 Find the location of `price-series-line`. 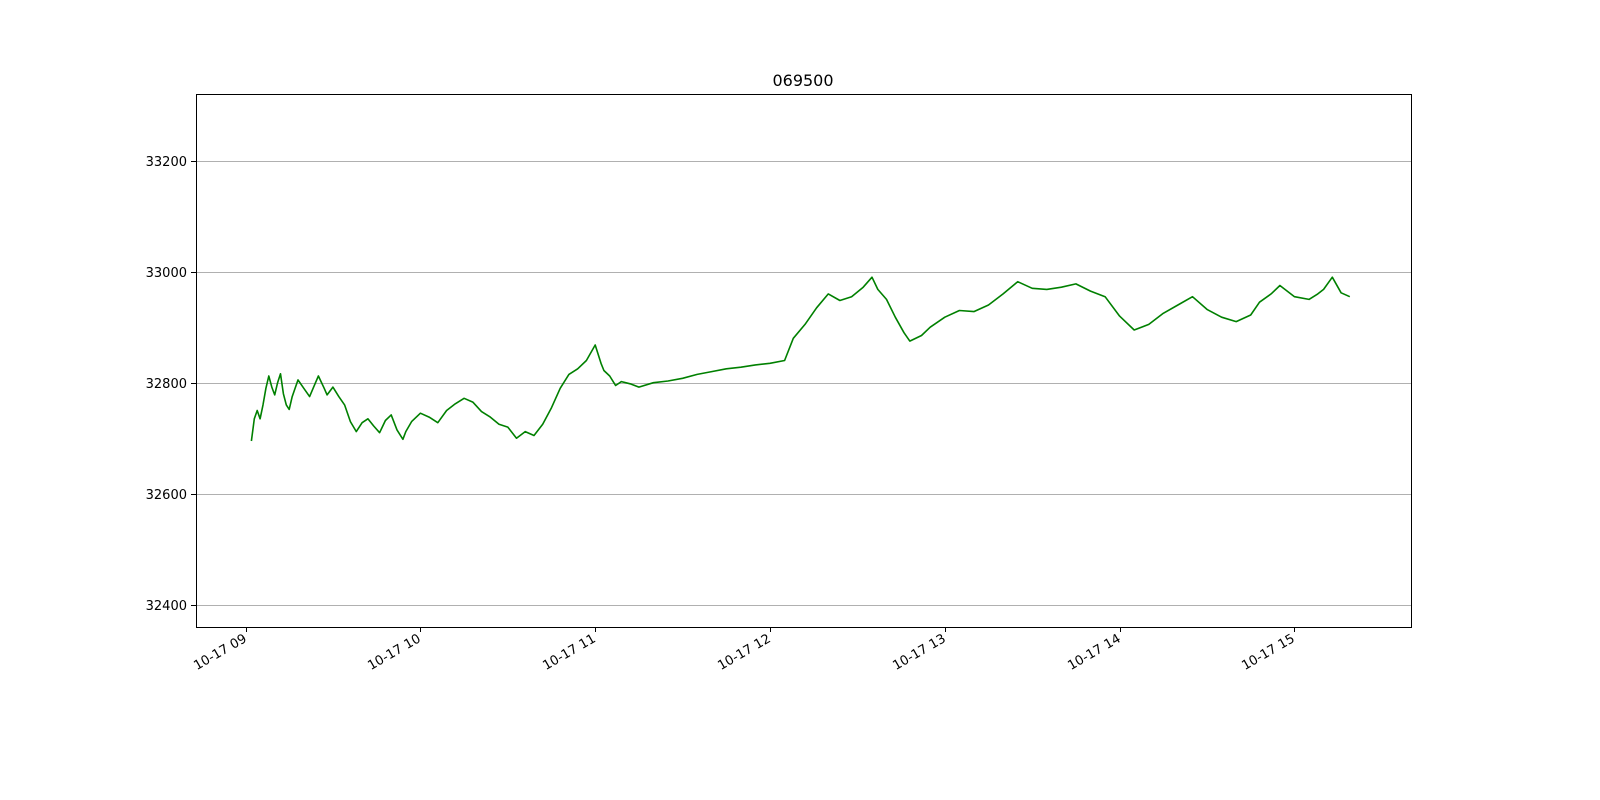

price-series-line is located at coordinates (800, 359).